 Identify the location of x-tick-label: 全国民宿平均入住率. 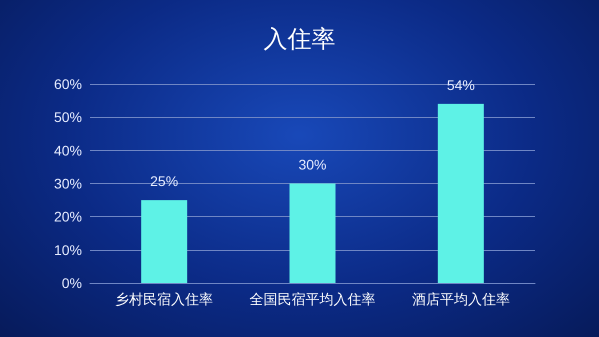
(313, 300).